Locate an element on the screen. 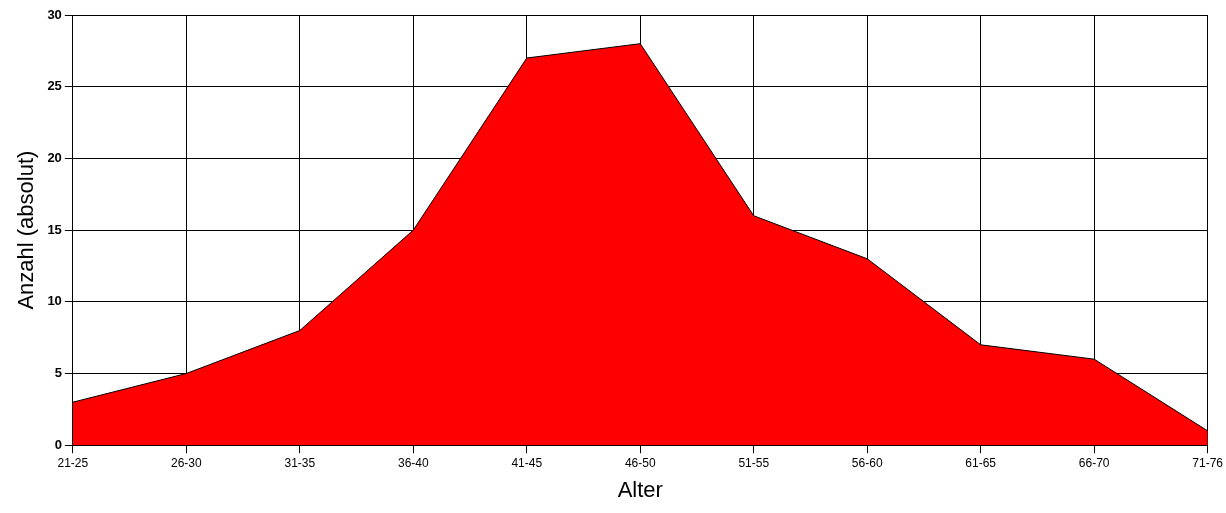  x-tick-label: 26-30 is located at coordinates (186, 462).